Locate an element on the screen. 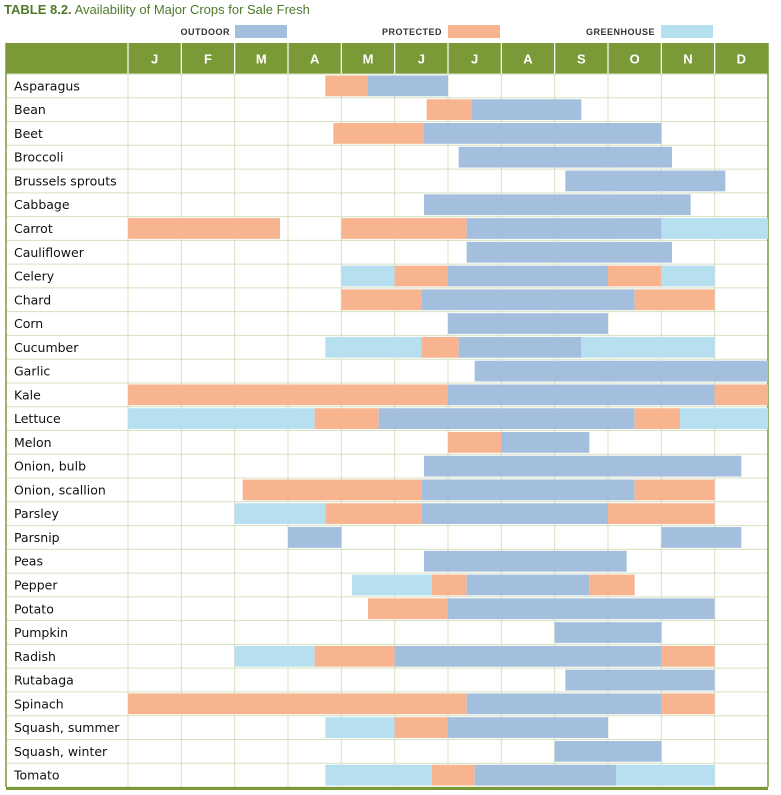  crop-label: Chard is located at coordinates (32, 299).